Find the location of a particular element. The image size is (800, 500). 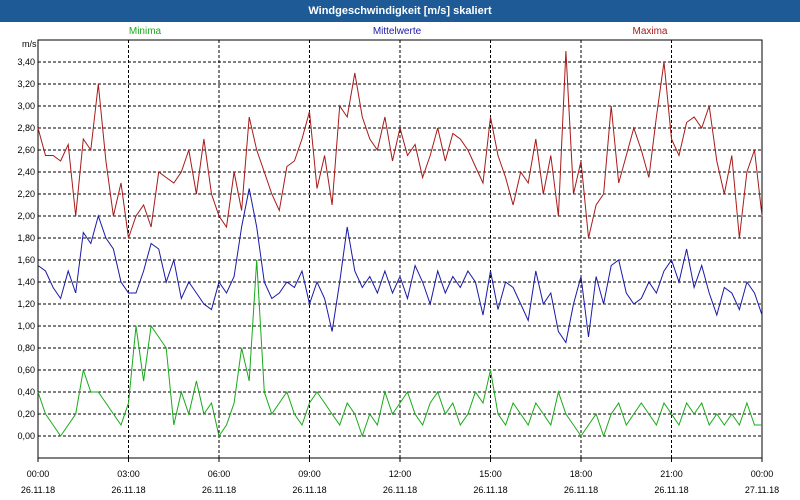

y-tick-label: 0,60 is located at coordinates (26, 370).